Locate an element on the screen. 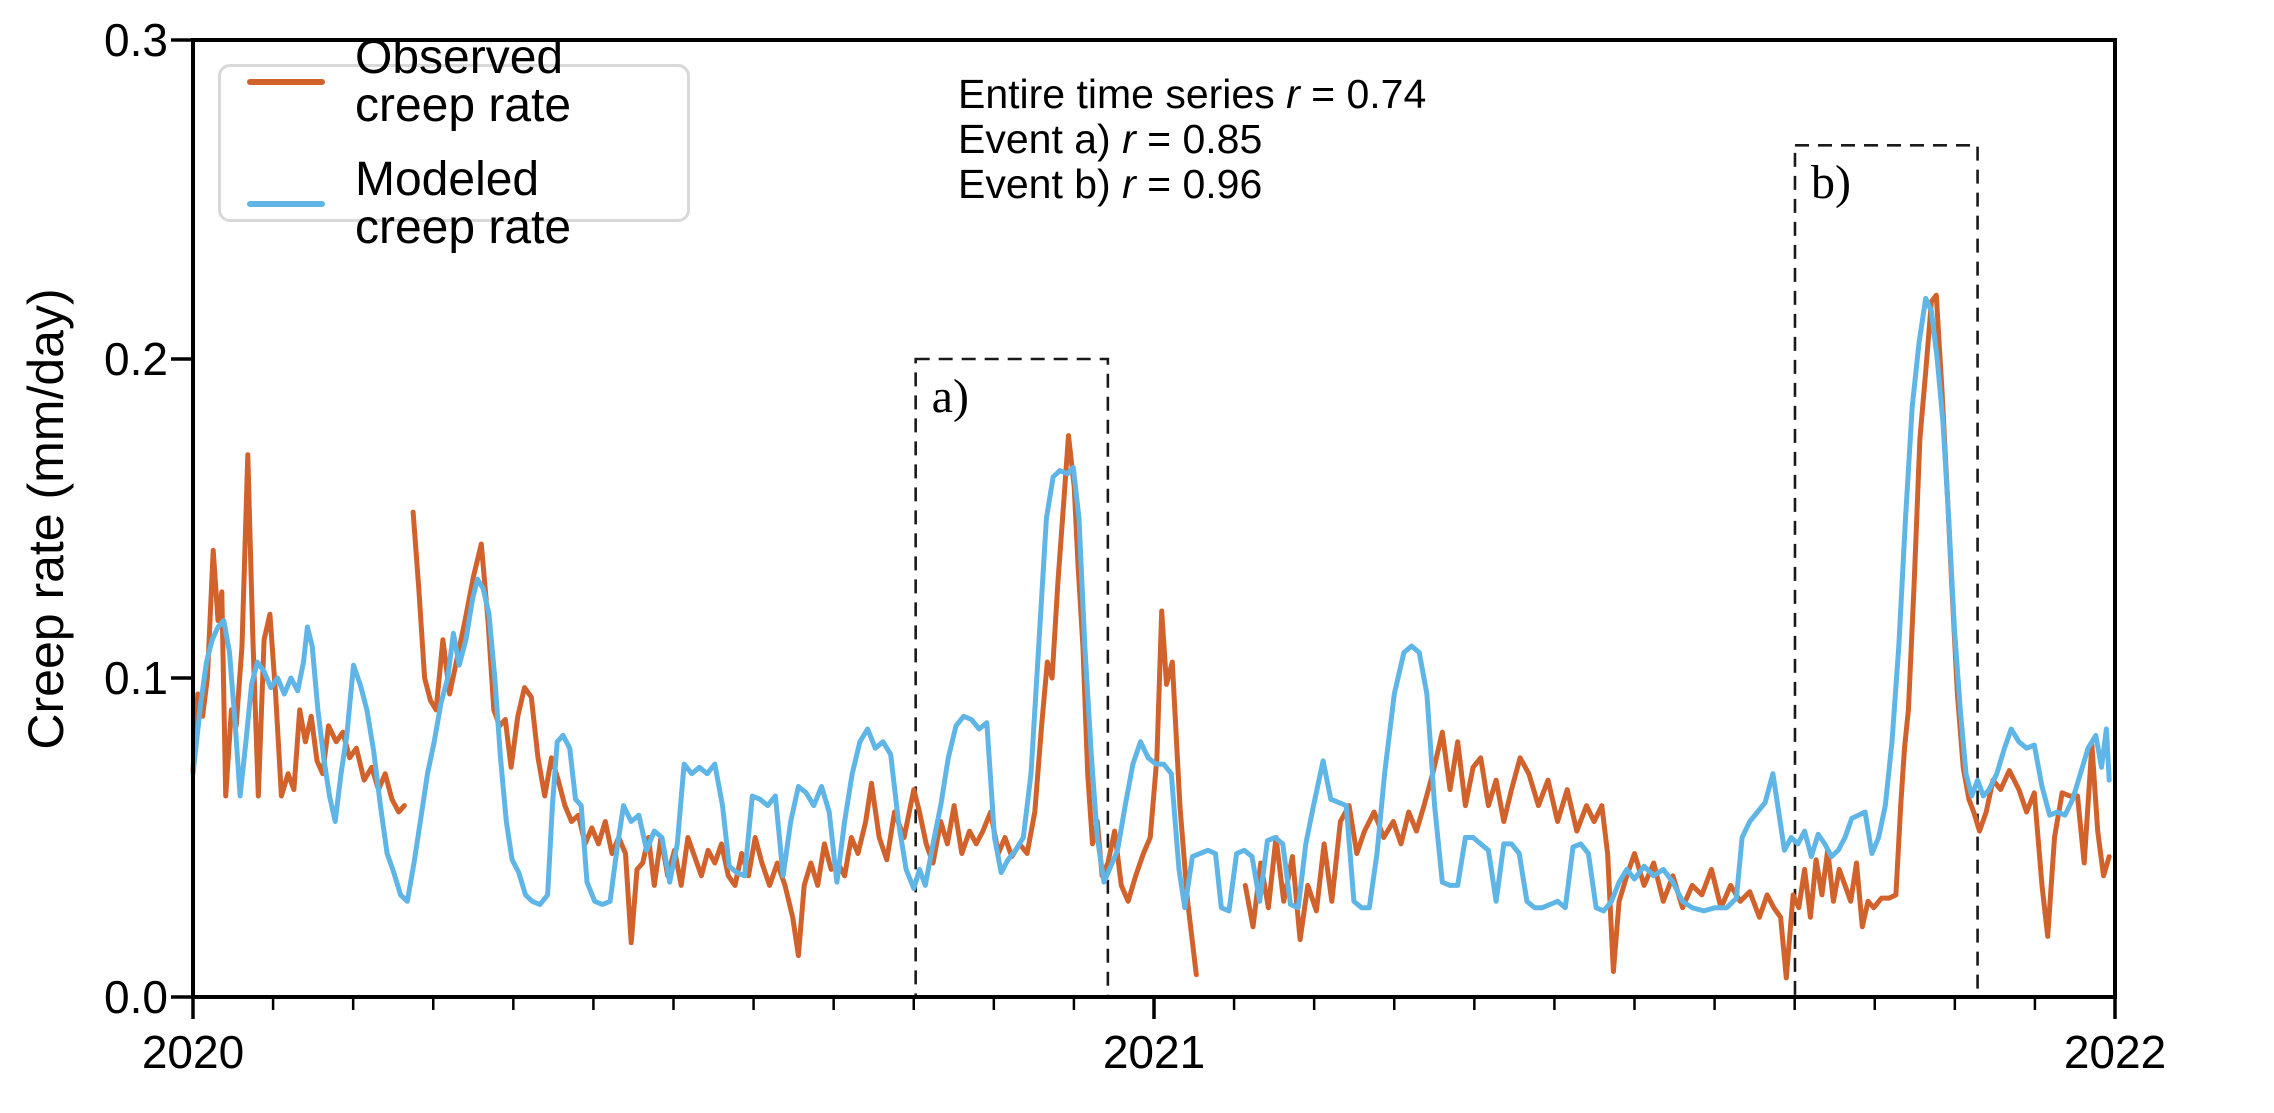  event-a-label: a) is located at coordinates (950, 396).